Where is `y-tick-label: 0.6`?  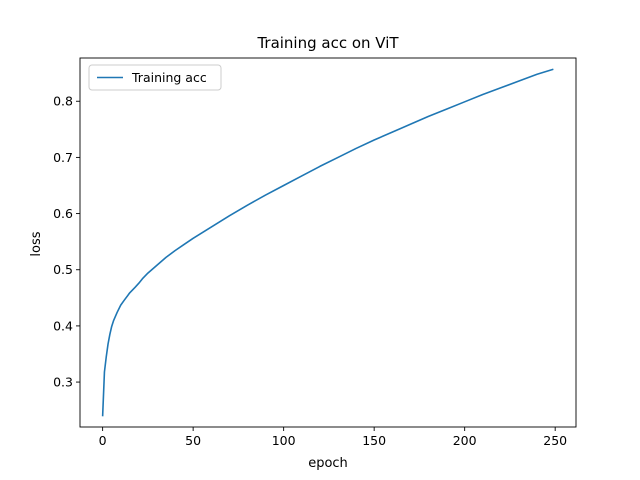 y-tick-label: 0.6 is located at coordinates (63, 213).